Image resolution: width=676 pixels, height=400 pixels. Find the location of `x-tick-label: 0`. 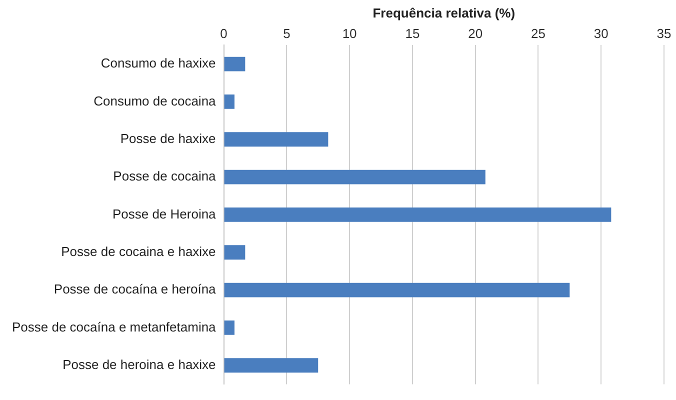

x-tick-label: 0 is located at coordinates (224, 33).